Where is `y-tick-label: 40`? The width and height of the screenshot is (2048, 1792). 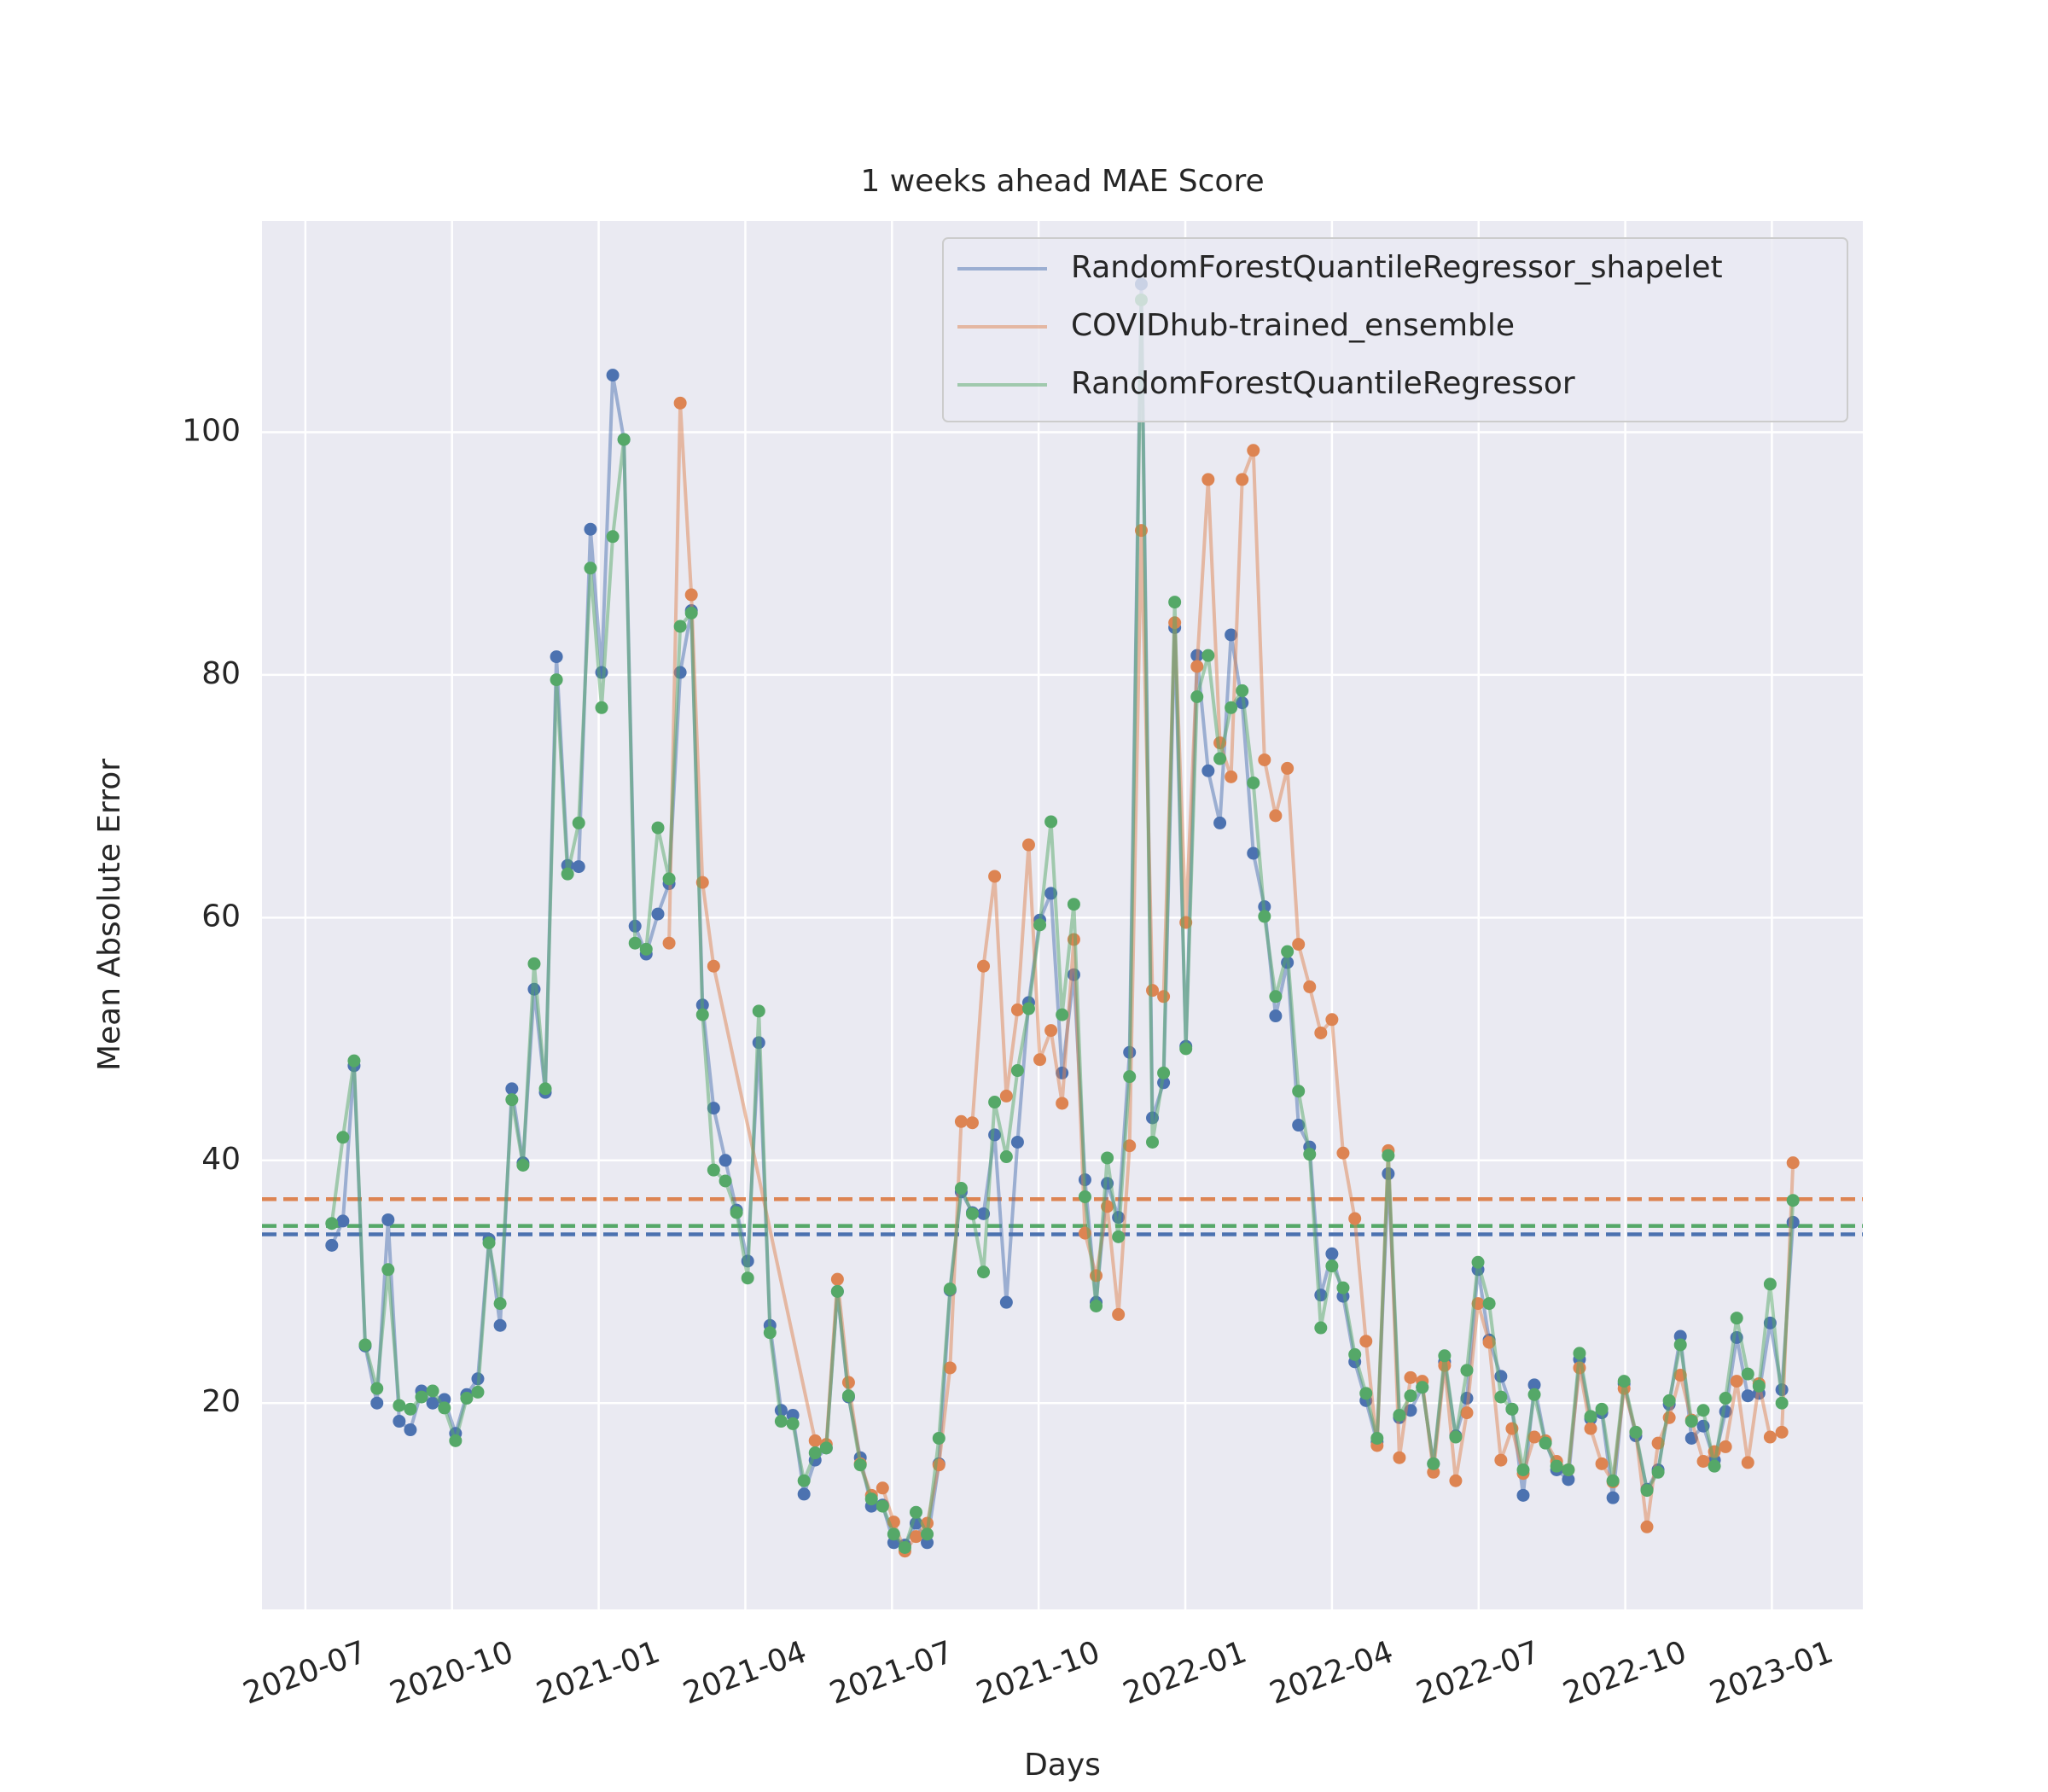 y-tick-label: 40 is located at coordinates (221, 1159).